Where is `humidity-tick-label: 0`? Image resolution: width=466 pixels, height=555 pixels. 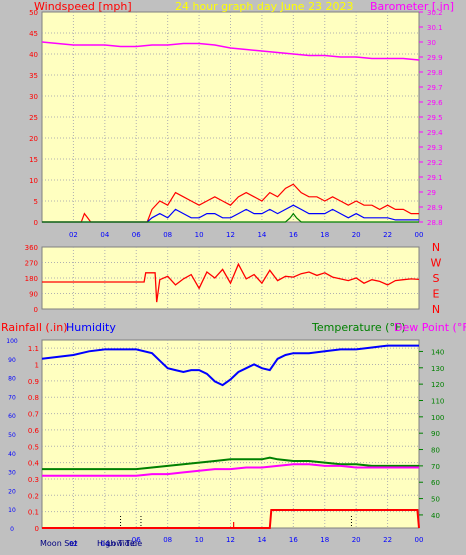
humidity-tick-label: 0 is located at coordinates (12, 529).